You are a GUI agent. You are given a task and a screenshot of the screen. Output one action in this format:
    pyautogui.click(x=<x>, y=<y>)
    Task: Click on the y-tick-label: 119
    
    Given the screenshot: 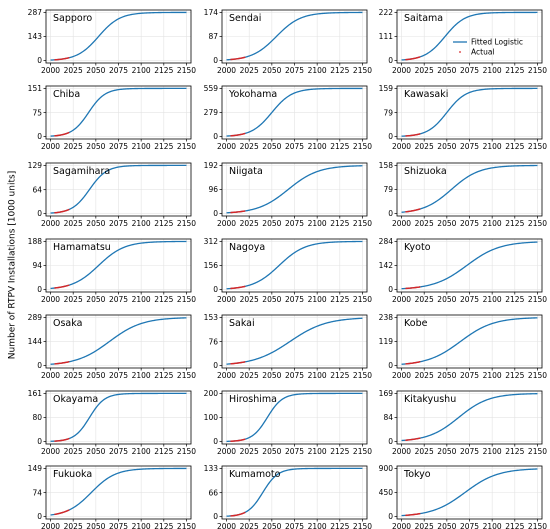 What is the action you would take?
    pyautogui.click(x=386, y=341)
    